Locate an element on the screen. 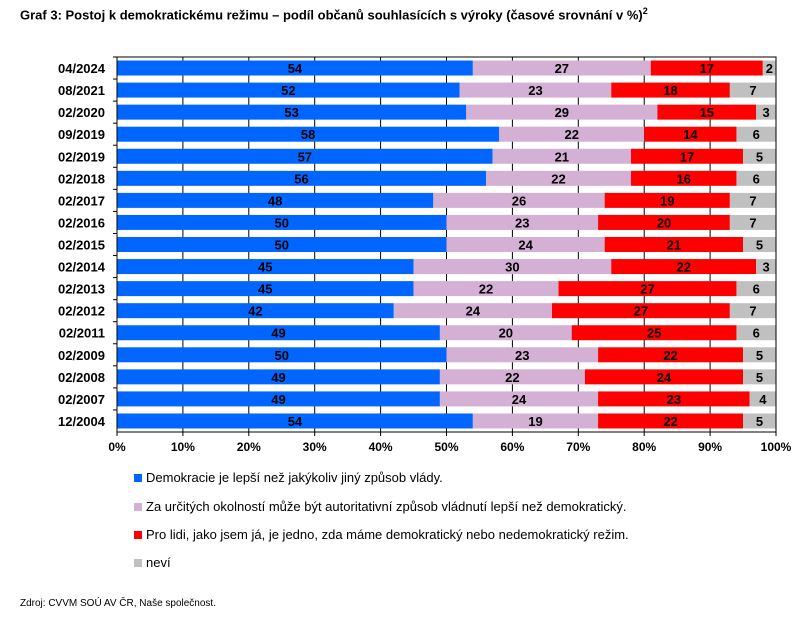  legend-item: neví is located at coordinates (152, 562).